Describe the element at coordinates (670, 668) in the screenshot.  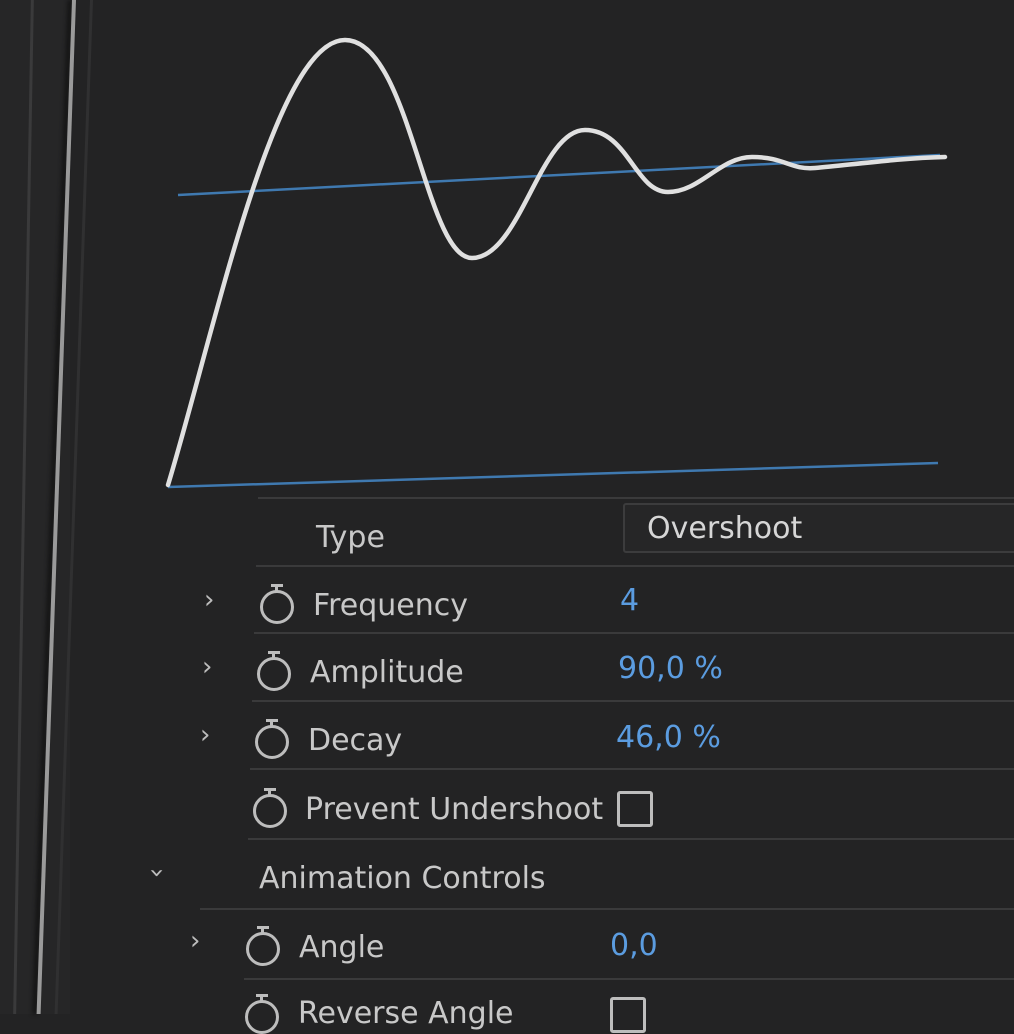
I see `amplitude-value: 90,0 %` at that location.